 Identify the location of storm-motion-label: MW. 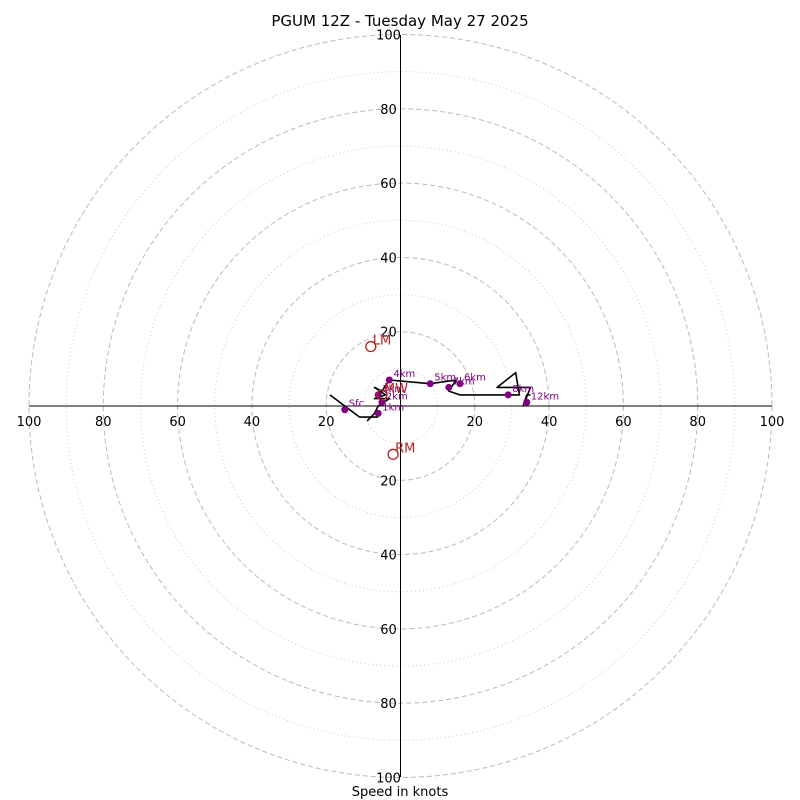
(396, 389).